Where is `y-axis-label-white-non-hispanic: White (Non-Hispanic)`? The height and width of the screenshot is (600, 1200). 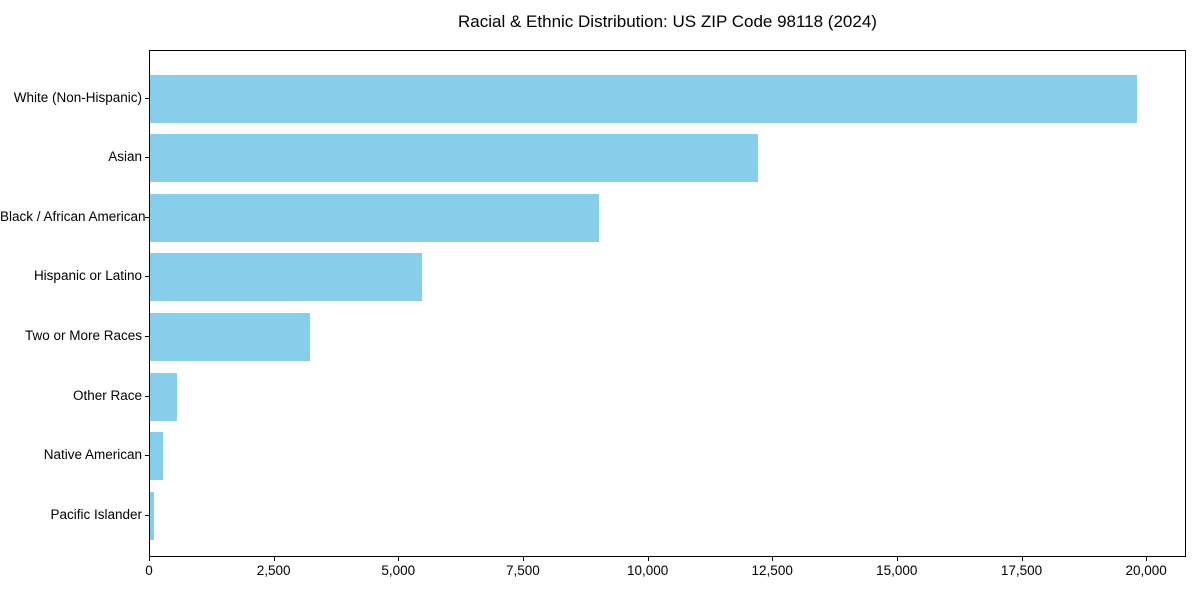 y-axis-label-white-non-hispanic: White (Non-Hispanic) is located at coordinates (77, 97).